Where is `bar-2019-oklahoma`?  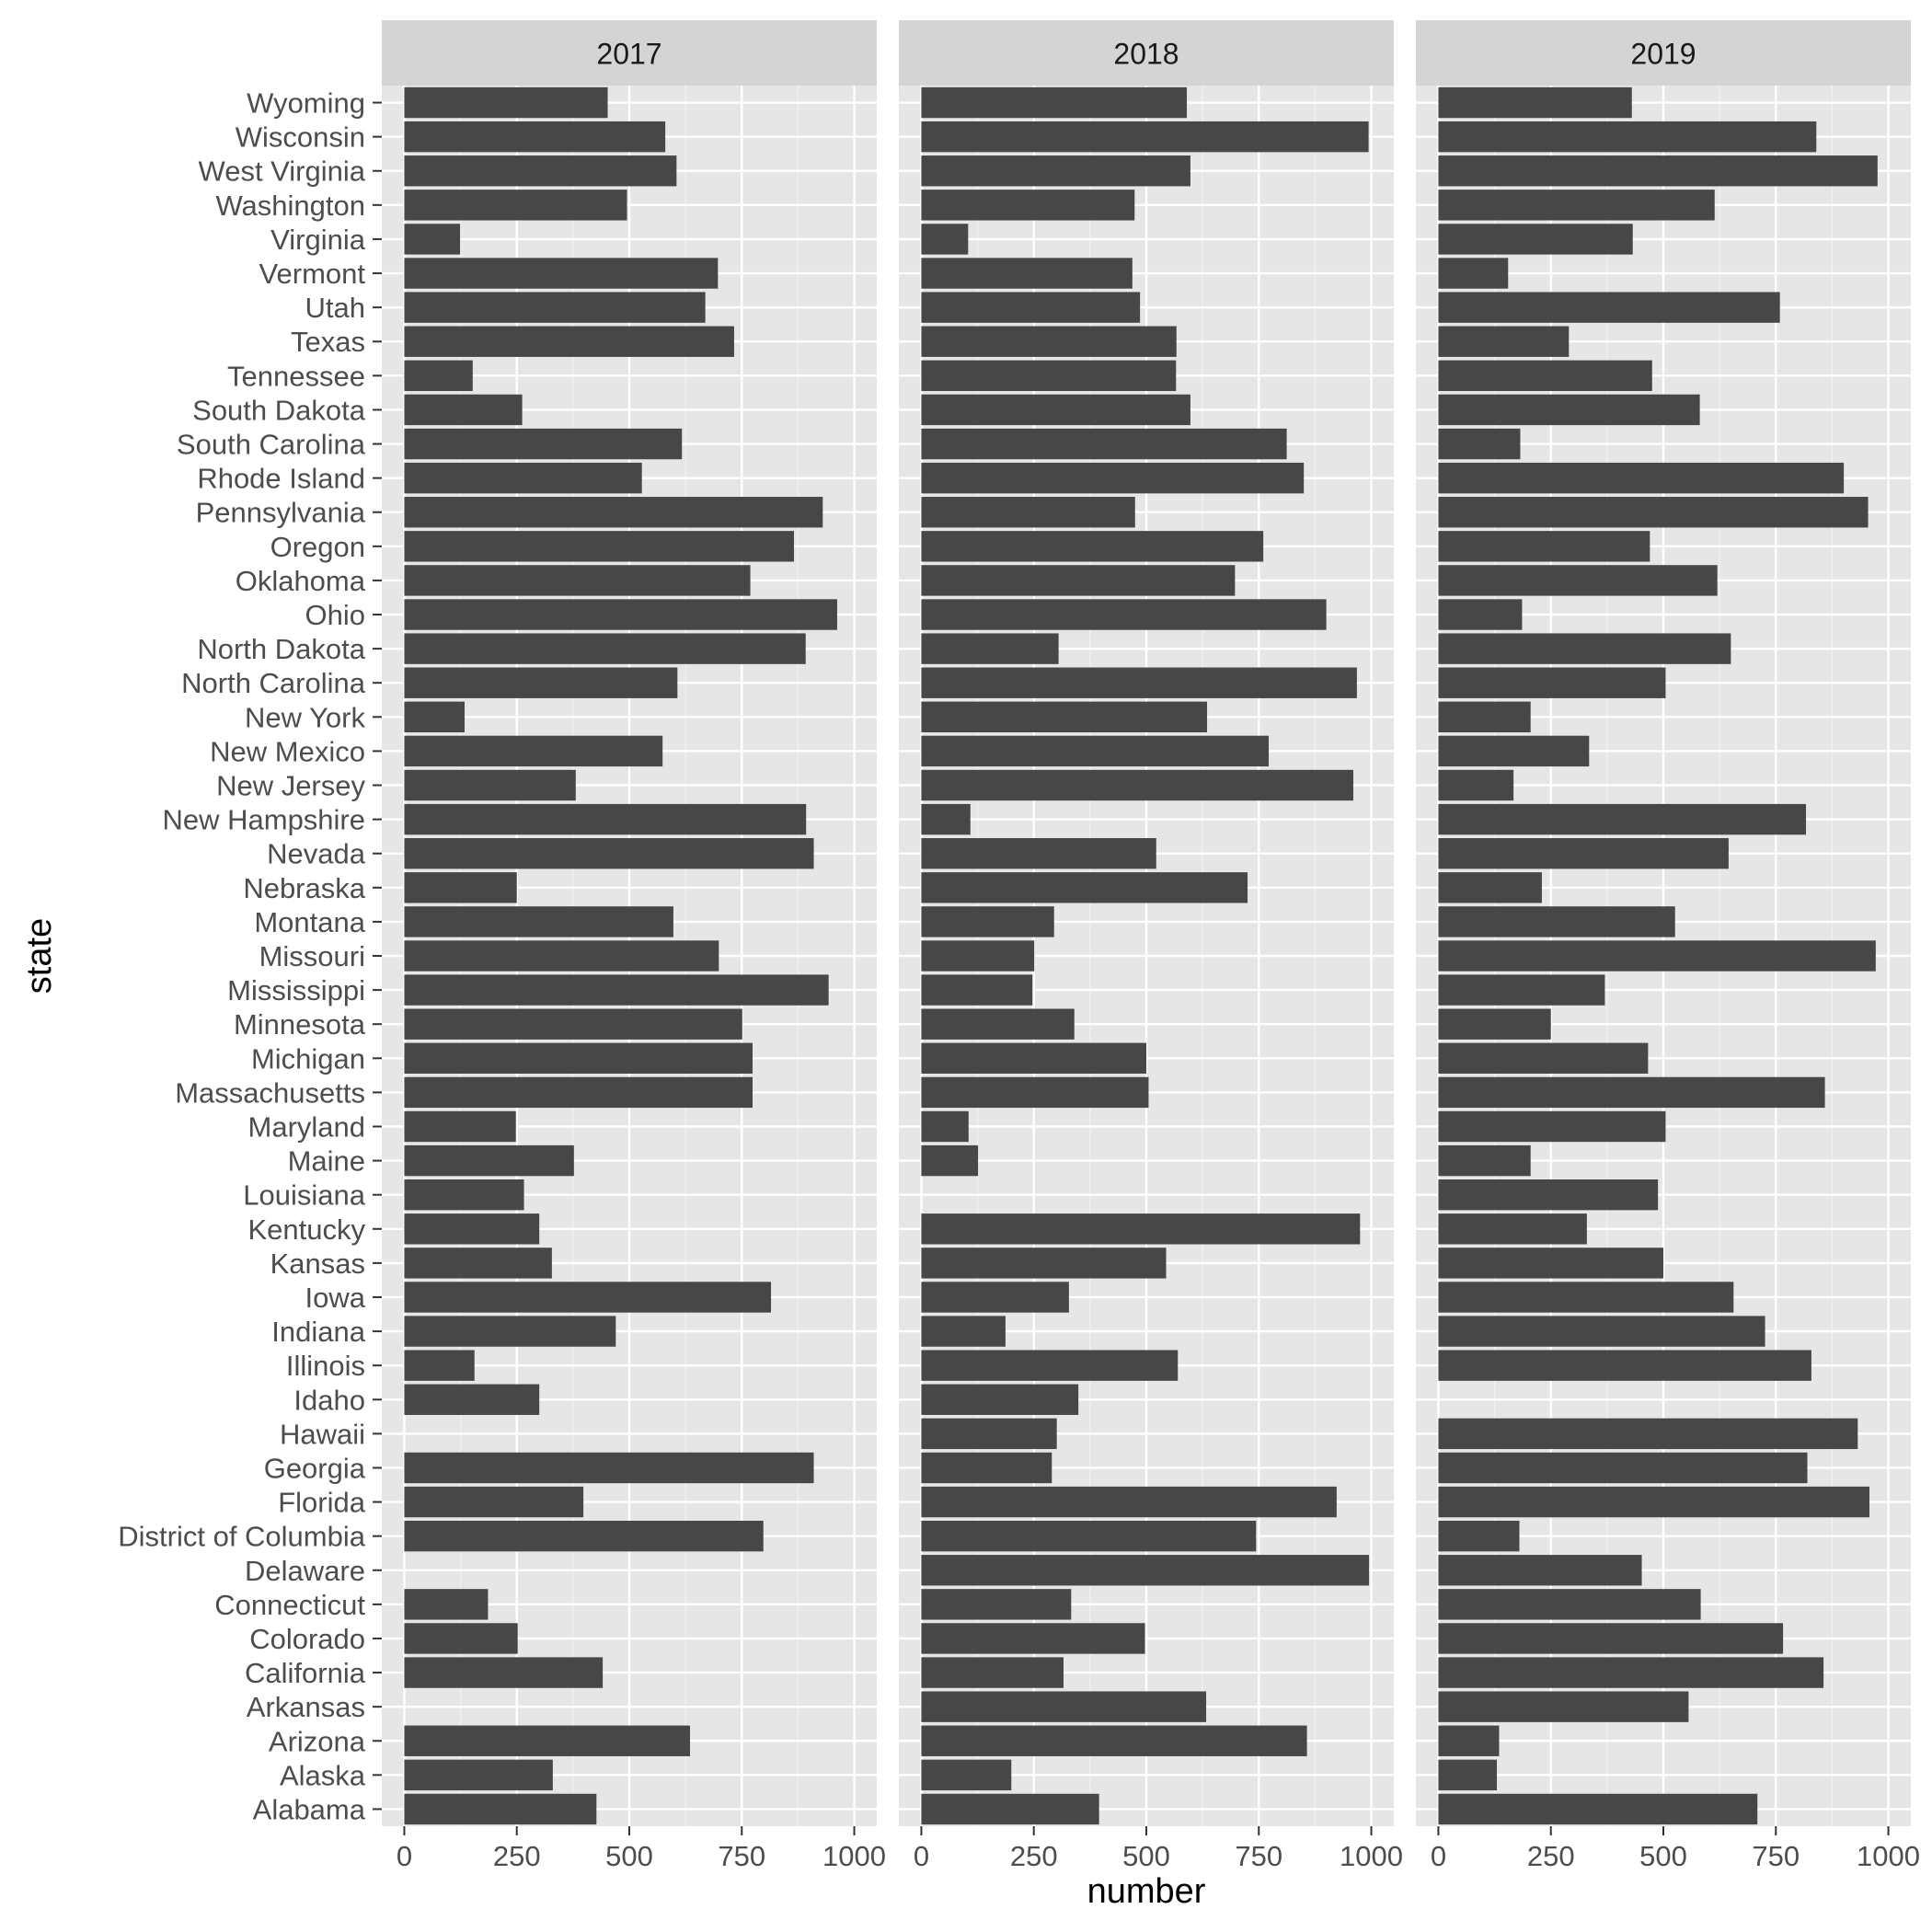 bar-2019-oklahoma is located at coordinates (1578, 580).